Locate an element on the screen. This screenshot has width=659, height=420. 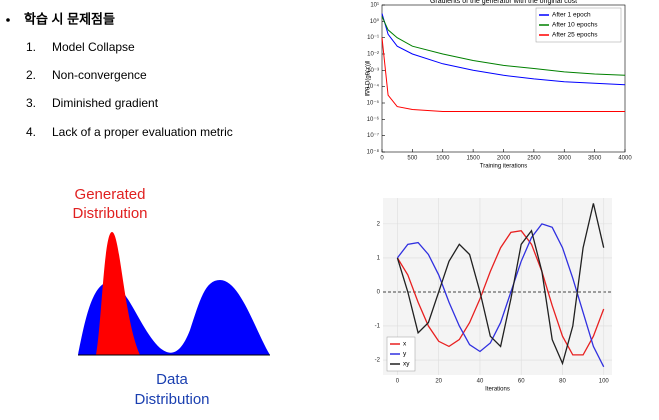
data-label: Data is located at coordinates (172, 379).